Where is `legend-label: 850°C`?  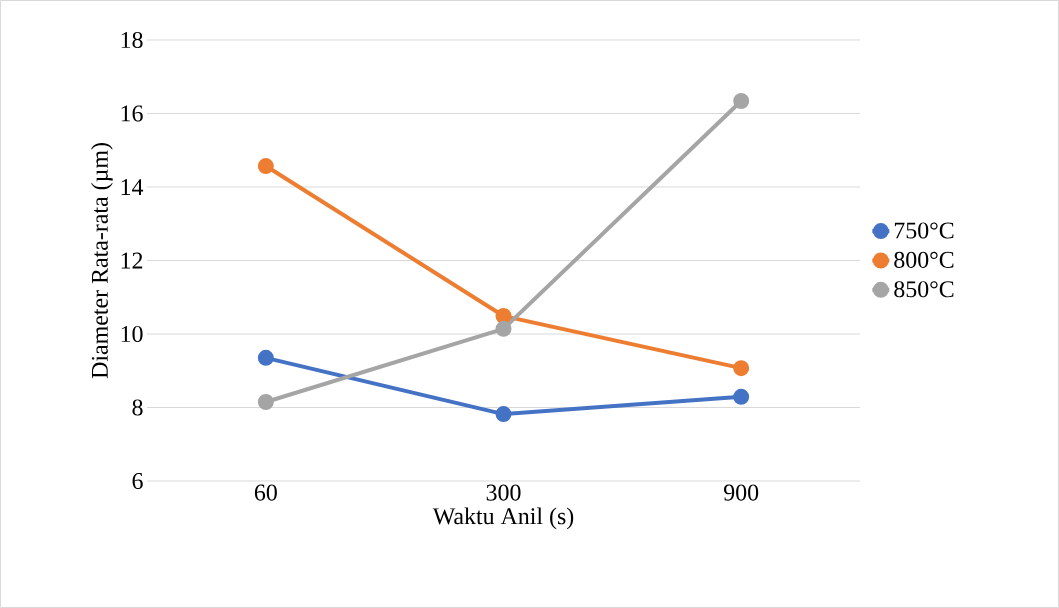
legend-label: 850°C is located at coordinates (924, 289).